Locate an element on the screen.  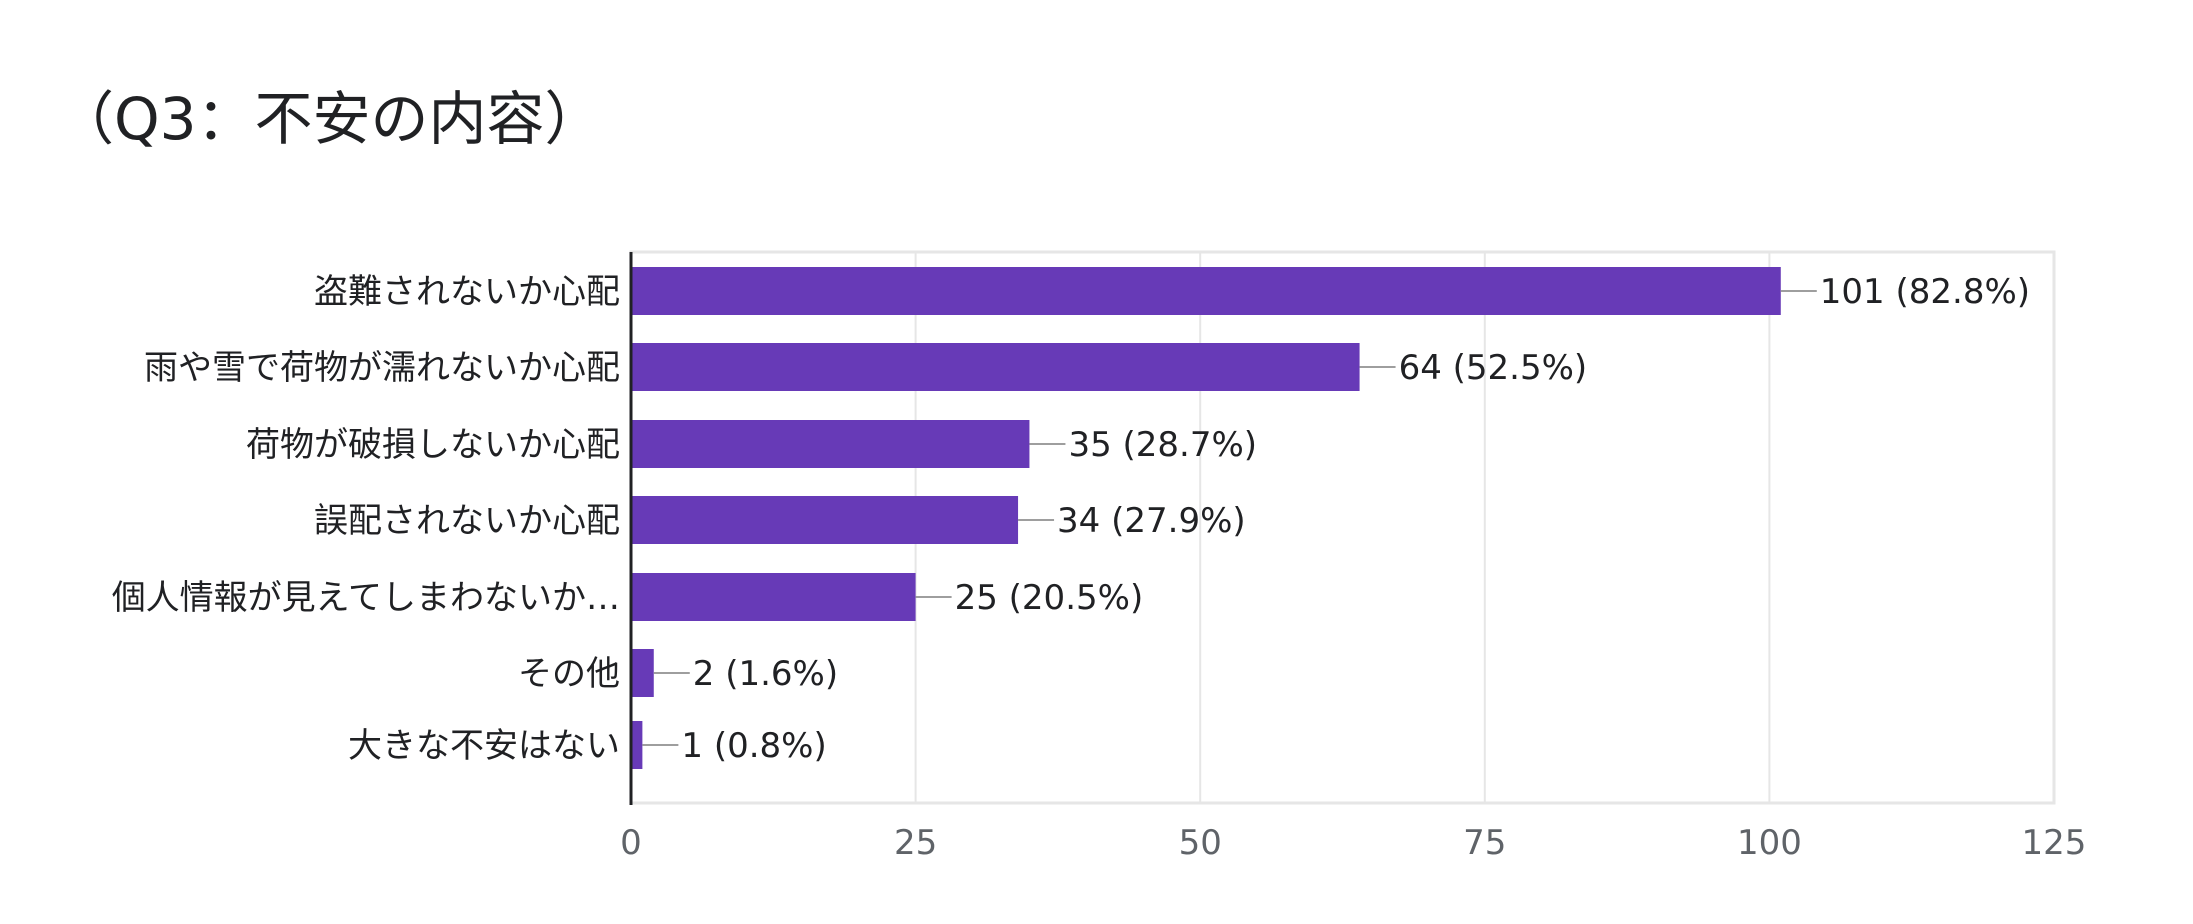
category-label: その他 is located at coordinates (569, 674).